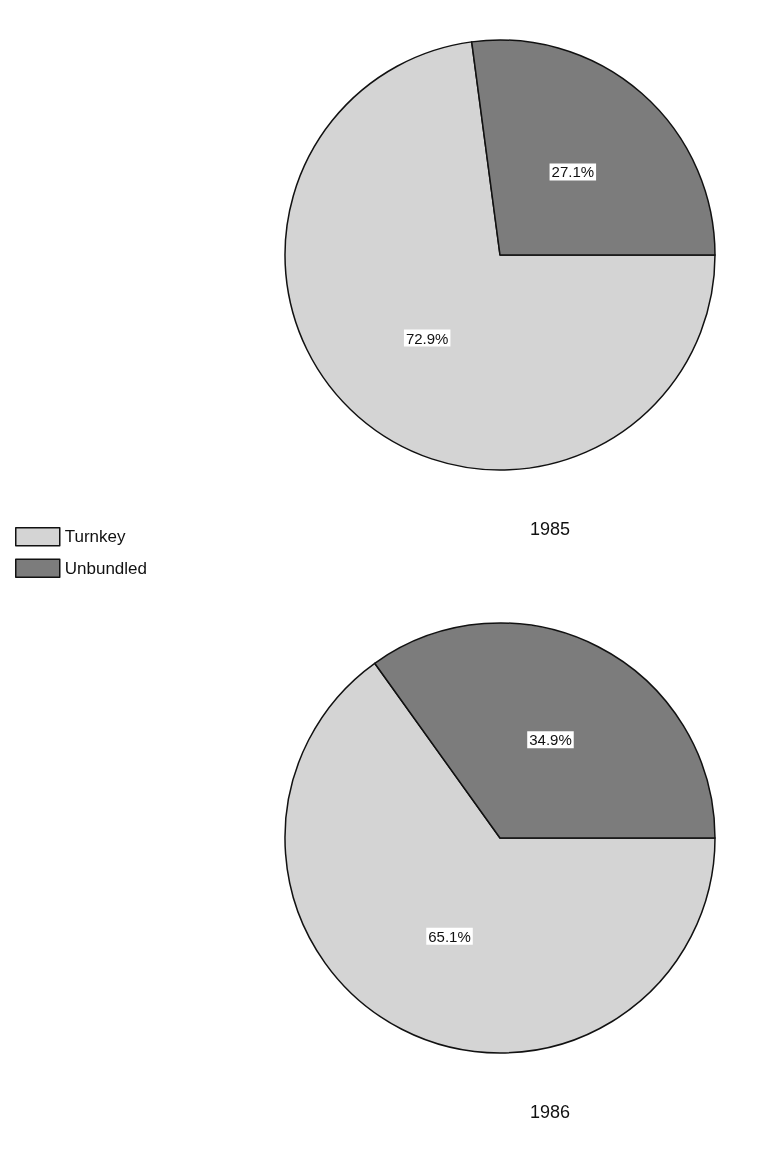 This screenshot has height=1166, width=764. What do you see at coordinates (550, 529) in the screenshot?
I see `text: 1985` at bounding box center [550, 529].